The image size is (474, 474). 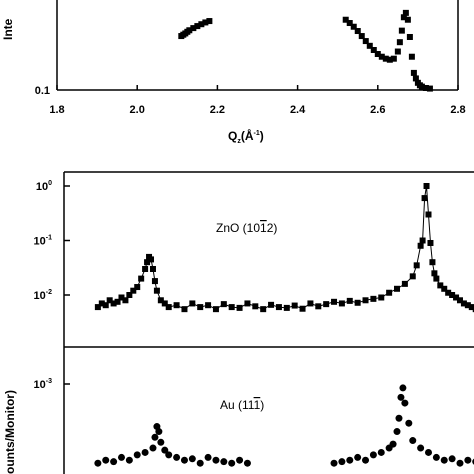 I want to click on middle-y-tick-exponent: -2, so click(x=49, y=292).